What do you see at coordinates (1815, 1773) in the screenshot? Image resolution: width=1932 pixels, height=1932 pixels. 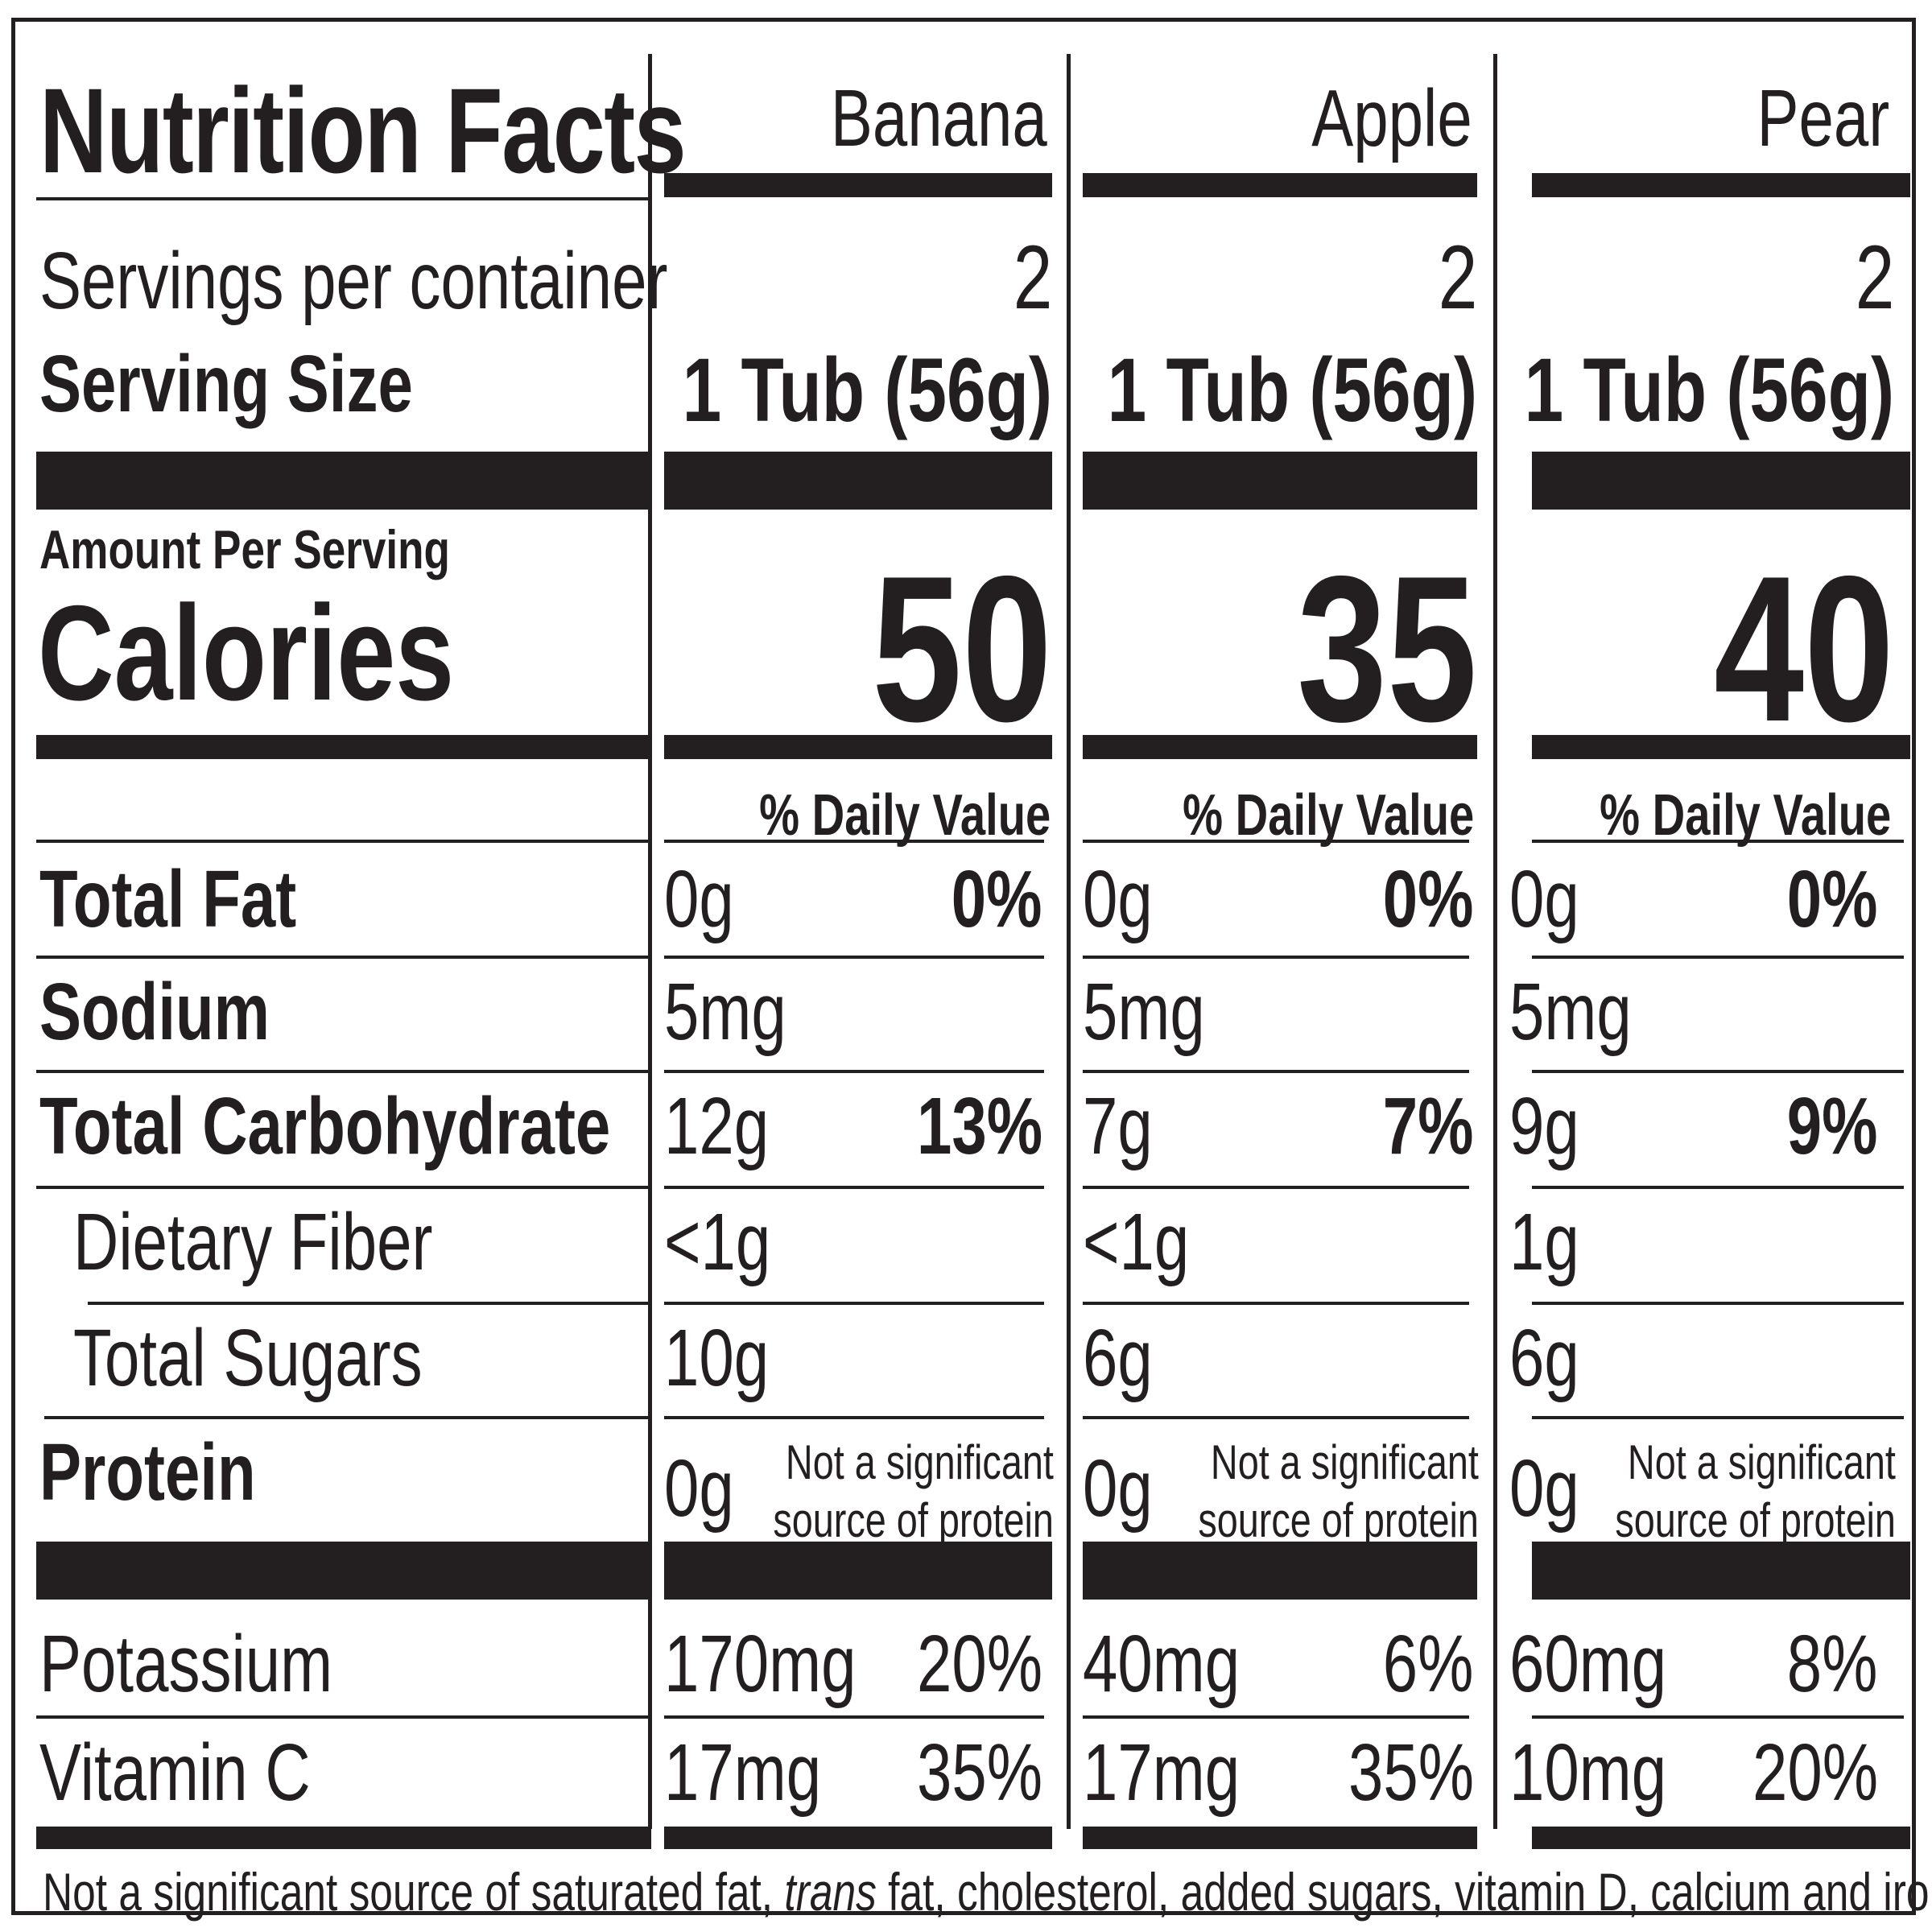 I see `vitamin-c-dv: 20%` at bounding box center [1815, 1773].